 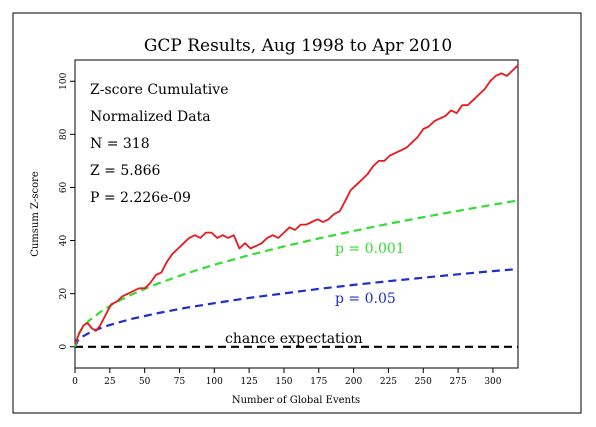 I want to click on series-p05-envelope, so click(x=296, y=307).